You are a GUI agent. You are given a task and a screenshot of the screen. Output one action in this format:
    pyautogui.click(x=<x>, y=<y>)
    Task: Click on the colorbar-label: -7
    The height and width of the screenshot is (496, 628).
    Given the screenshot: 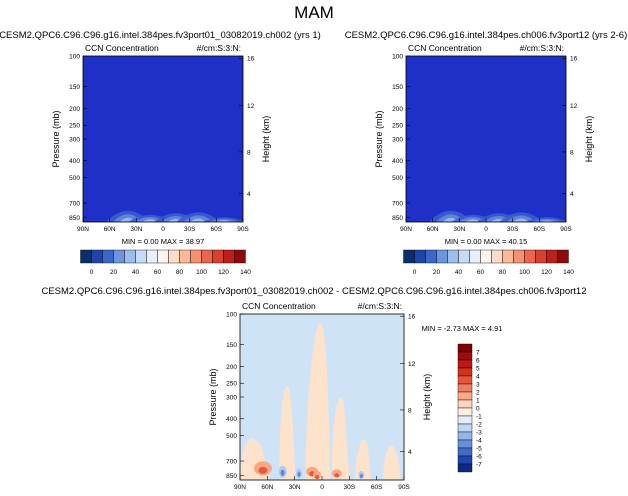 What is the action you would take?
    pyautogui.click(x=479, y=465)
    